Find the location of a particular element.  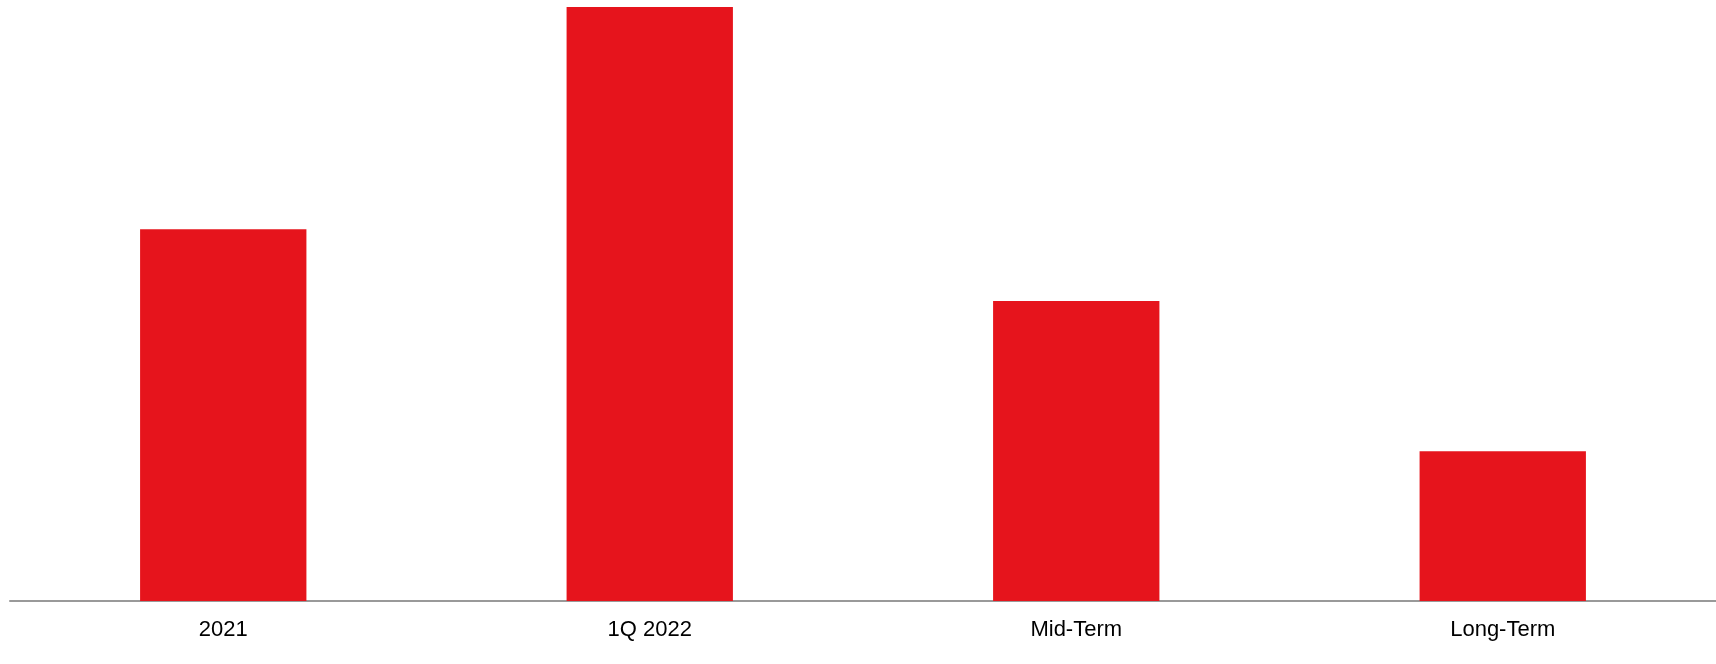

x-tick-label: 2021 is located at coordinates (223, 628).